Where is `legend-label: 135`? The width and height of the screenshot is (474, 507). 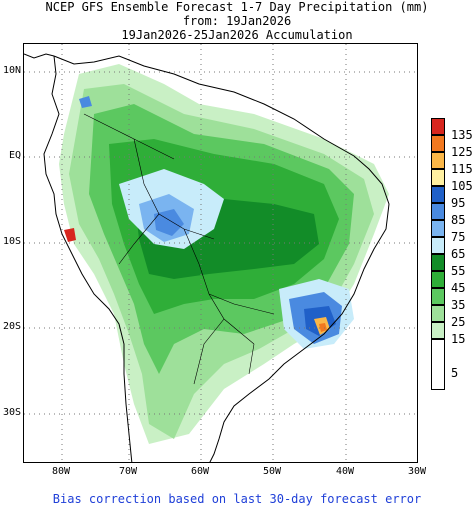 legend-label: 135 is located at coordinates (462, 135).